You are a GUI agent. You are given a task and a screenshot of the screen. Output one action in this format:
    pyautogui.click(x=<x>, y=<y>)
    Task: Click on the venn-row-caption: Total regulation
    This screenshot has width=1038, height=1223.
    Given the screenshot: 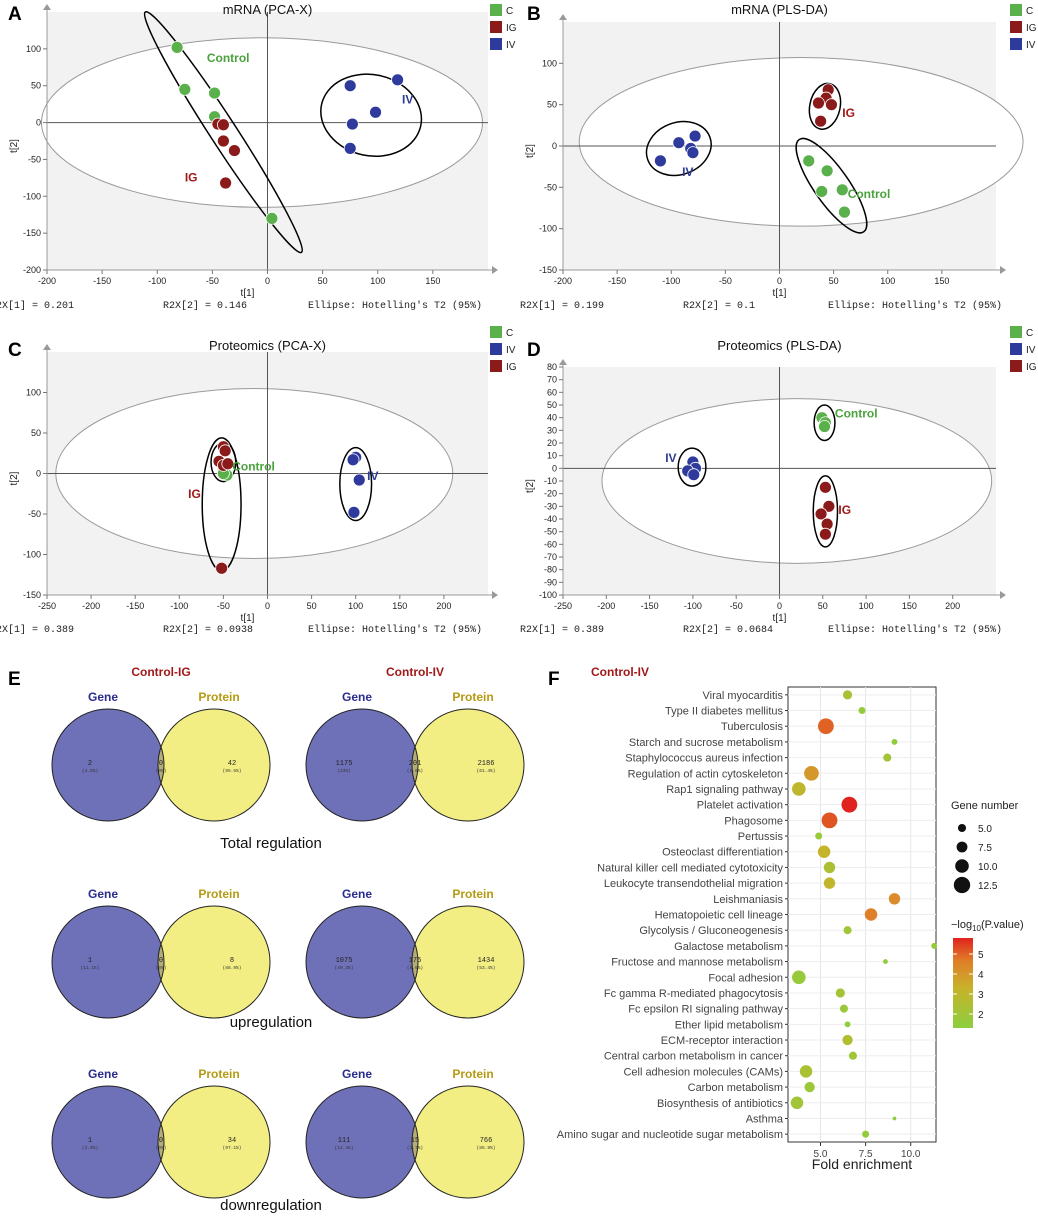 What is the action you would take?
    pyautogui.click(x=271, y=843)
    